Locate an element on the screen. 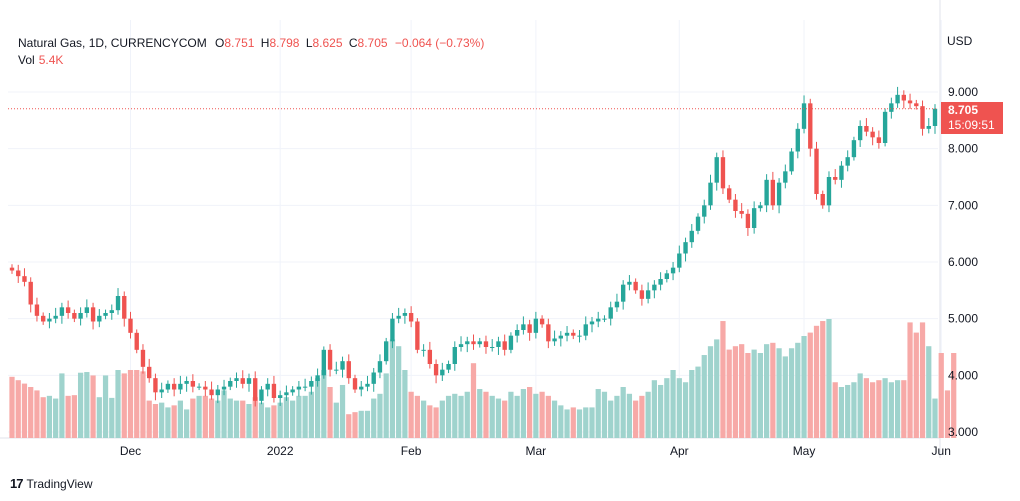  time-tick-label: Dec is located at coordinates (130, 451).